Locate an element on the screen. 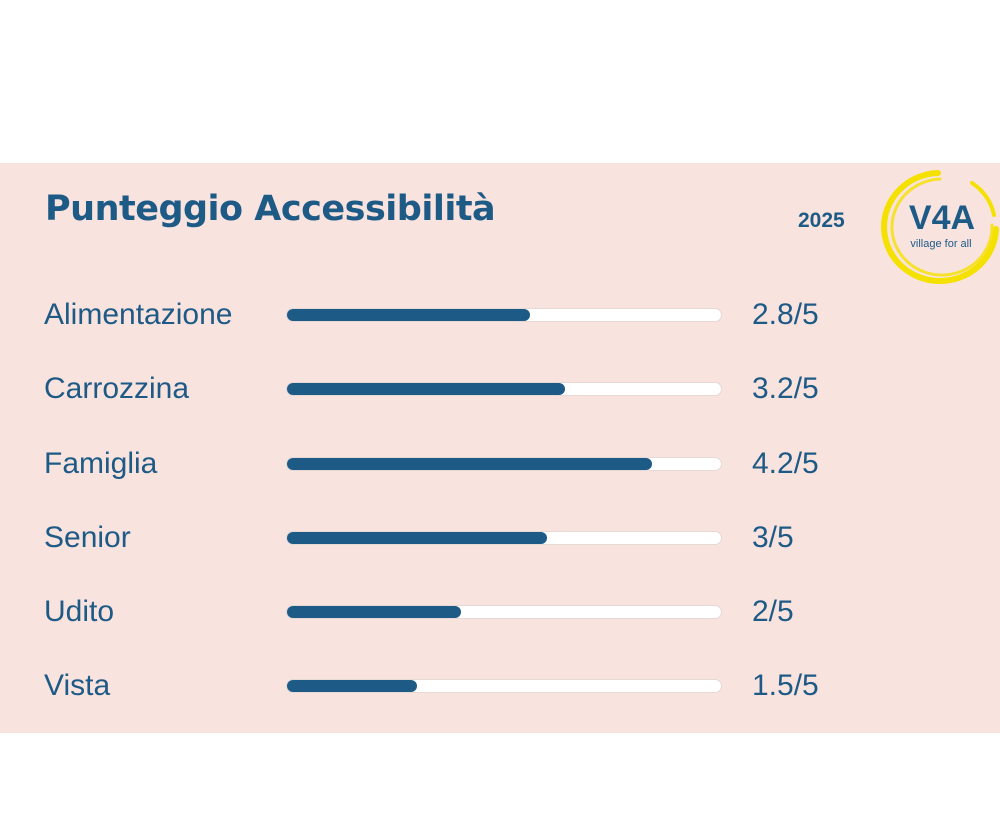 The height and width of the screenshot is (834, 1000). score-row: Famiglia 4.2/5 is located at coordinates (500, 464).